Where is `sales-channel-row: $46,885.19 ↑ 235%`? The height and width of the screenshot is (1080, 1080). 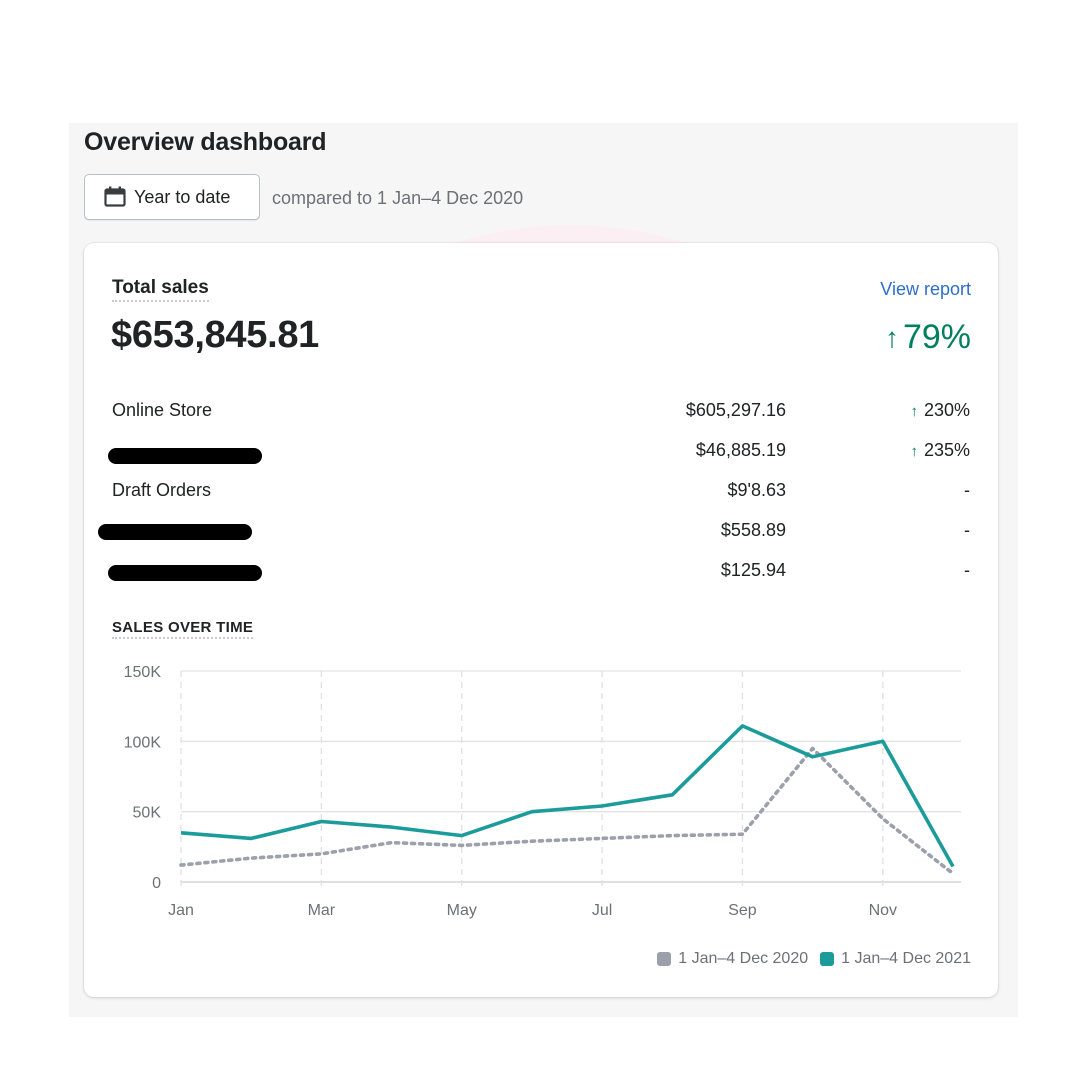
sales-channel-row: $46,885.19 ↑ 235% is located at coordinates (542, 452).